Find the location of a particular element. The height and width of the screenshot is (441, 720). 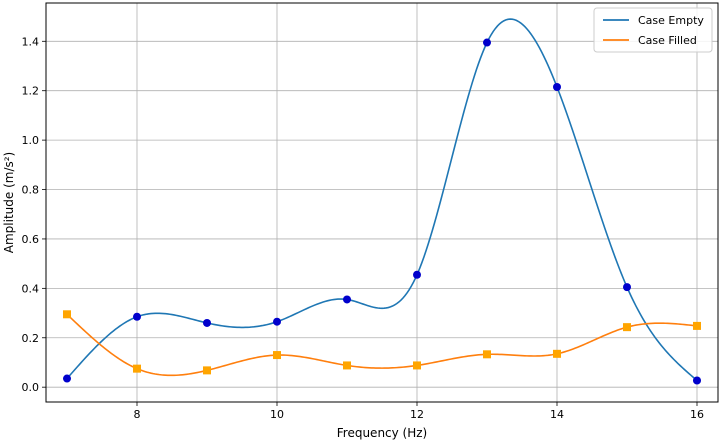

legend-label-2: Case Filled is located at coordinates (667, 40).